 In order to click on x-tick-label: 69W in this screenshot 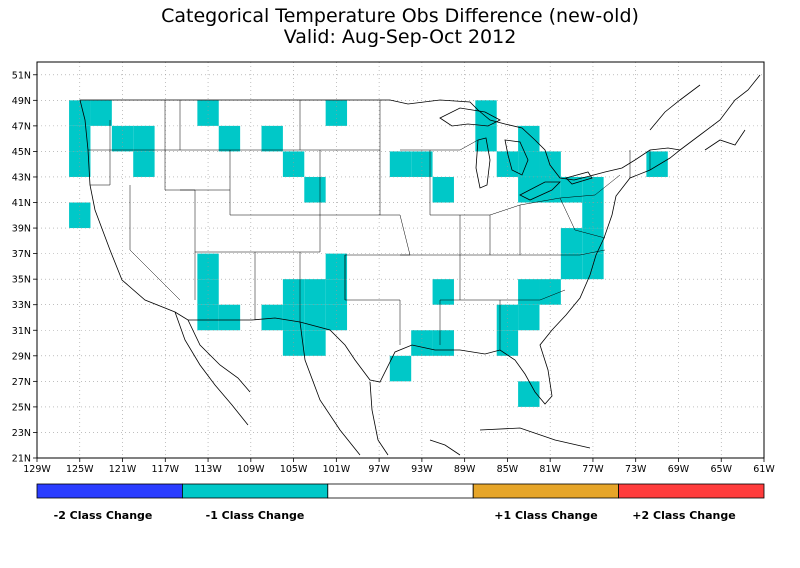, I will do `click(679, 469)`.